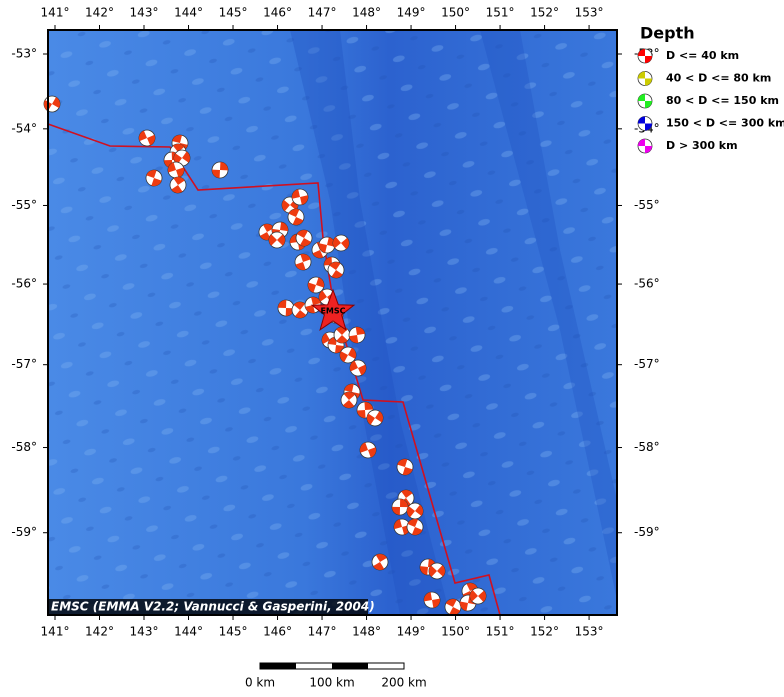  I want to click on epicenter-star, so click(333, 309).